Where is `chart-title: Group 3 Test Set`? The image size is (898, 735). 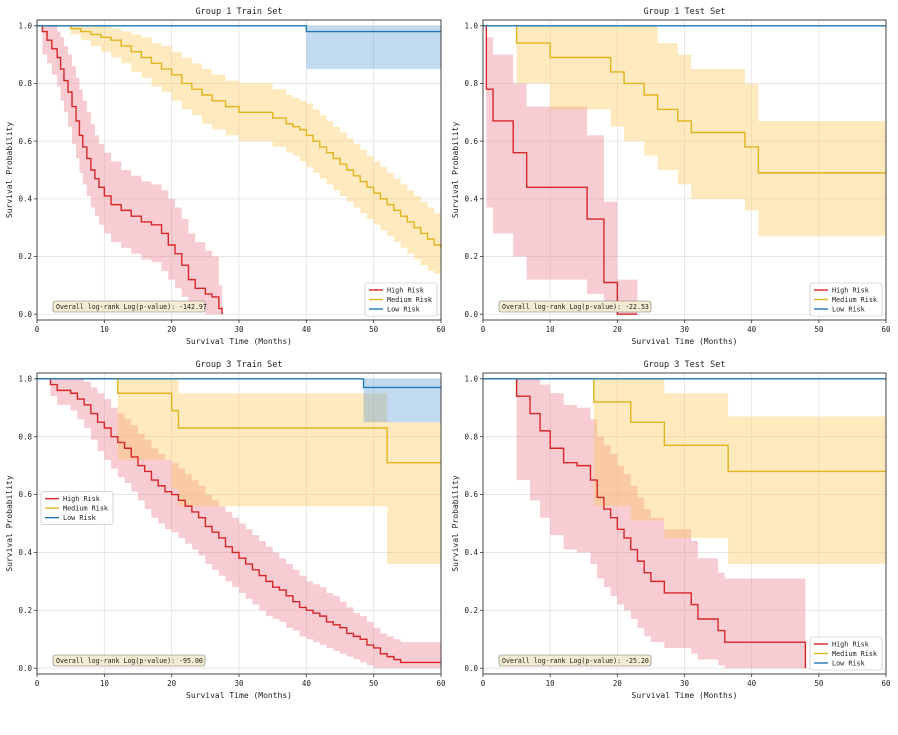
chart-title: Group 3 Test Set is located at coordinates (685, 365).